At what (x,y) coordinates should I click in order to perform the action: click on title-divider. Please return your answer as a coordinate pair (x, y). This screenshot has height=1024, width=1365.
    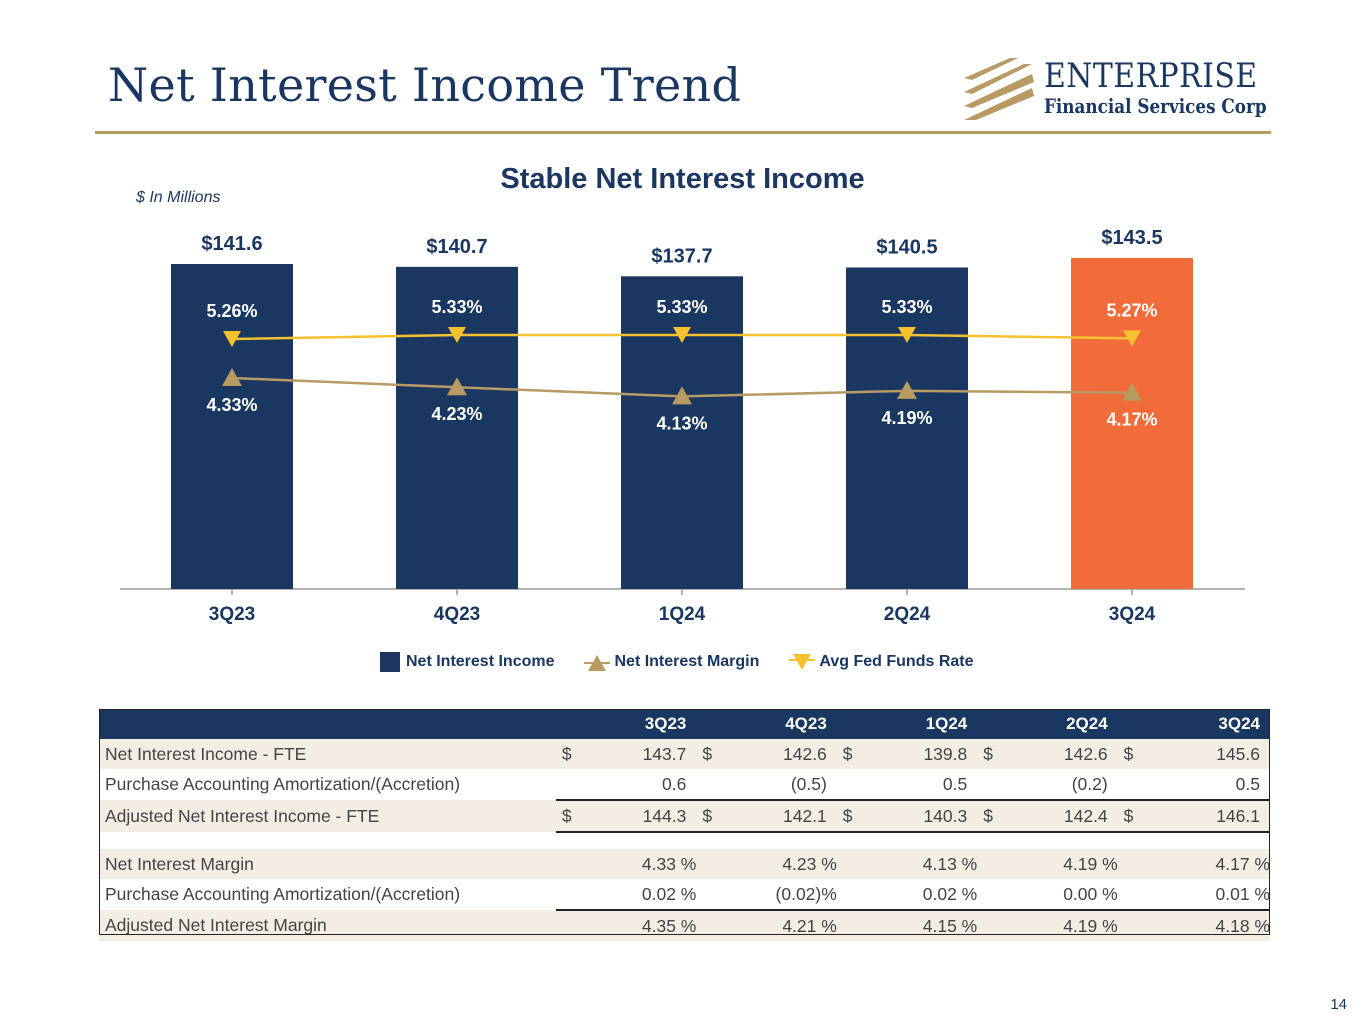
    Looking at the image, I should click on (683, 132).